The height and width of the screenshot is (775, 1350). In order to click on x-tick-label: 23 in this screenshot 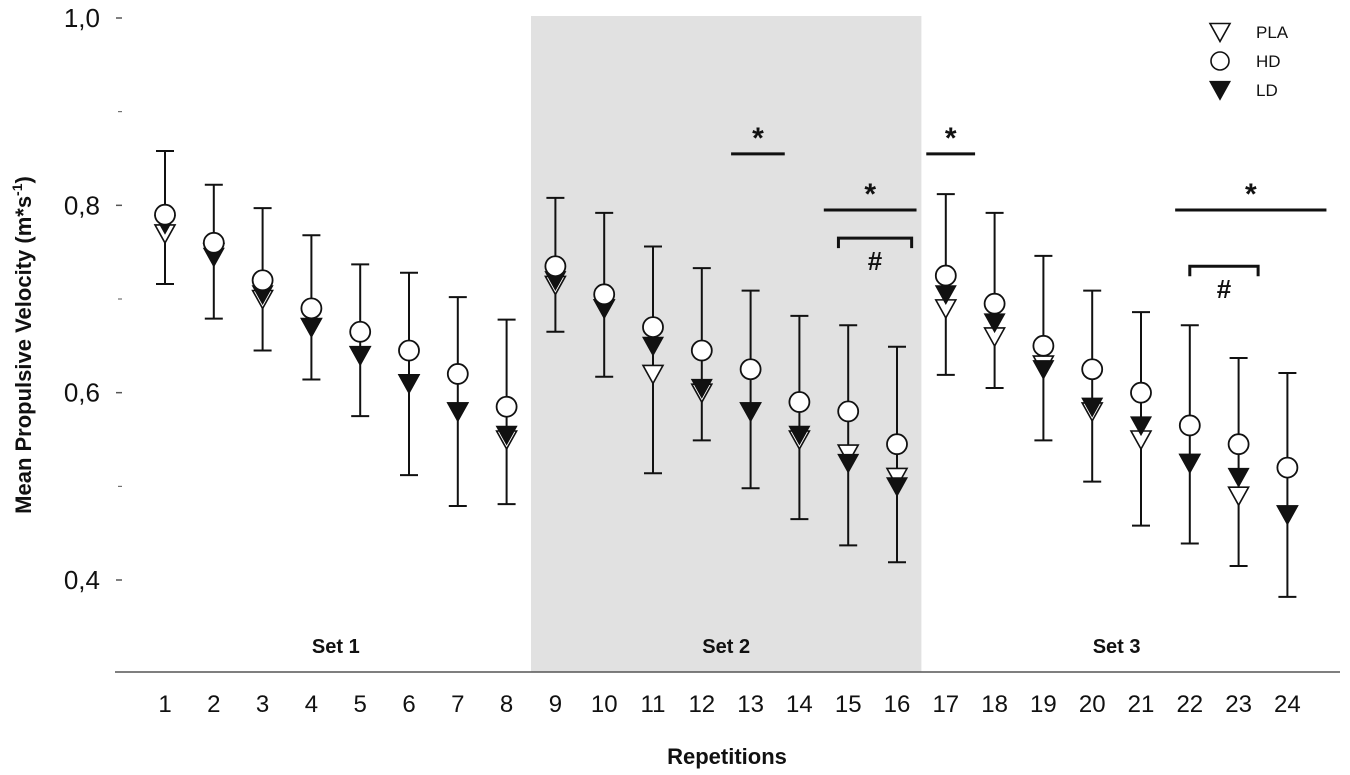, I will do `click(1238, 704)`.